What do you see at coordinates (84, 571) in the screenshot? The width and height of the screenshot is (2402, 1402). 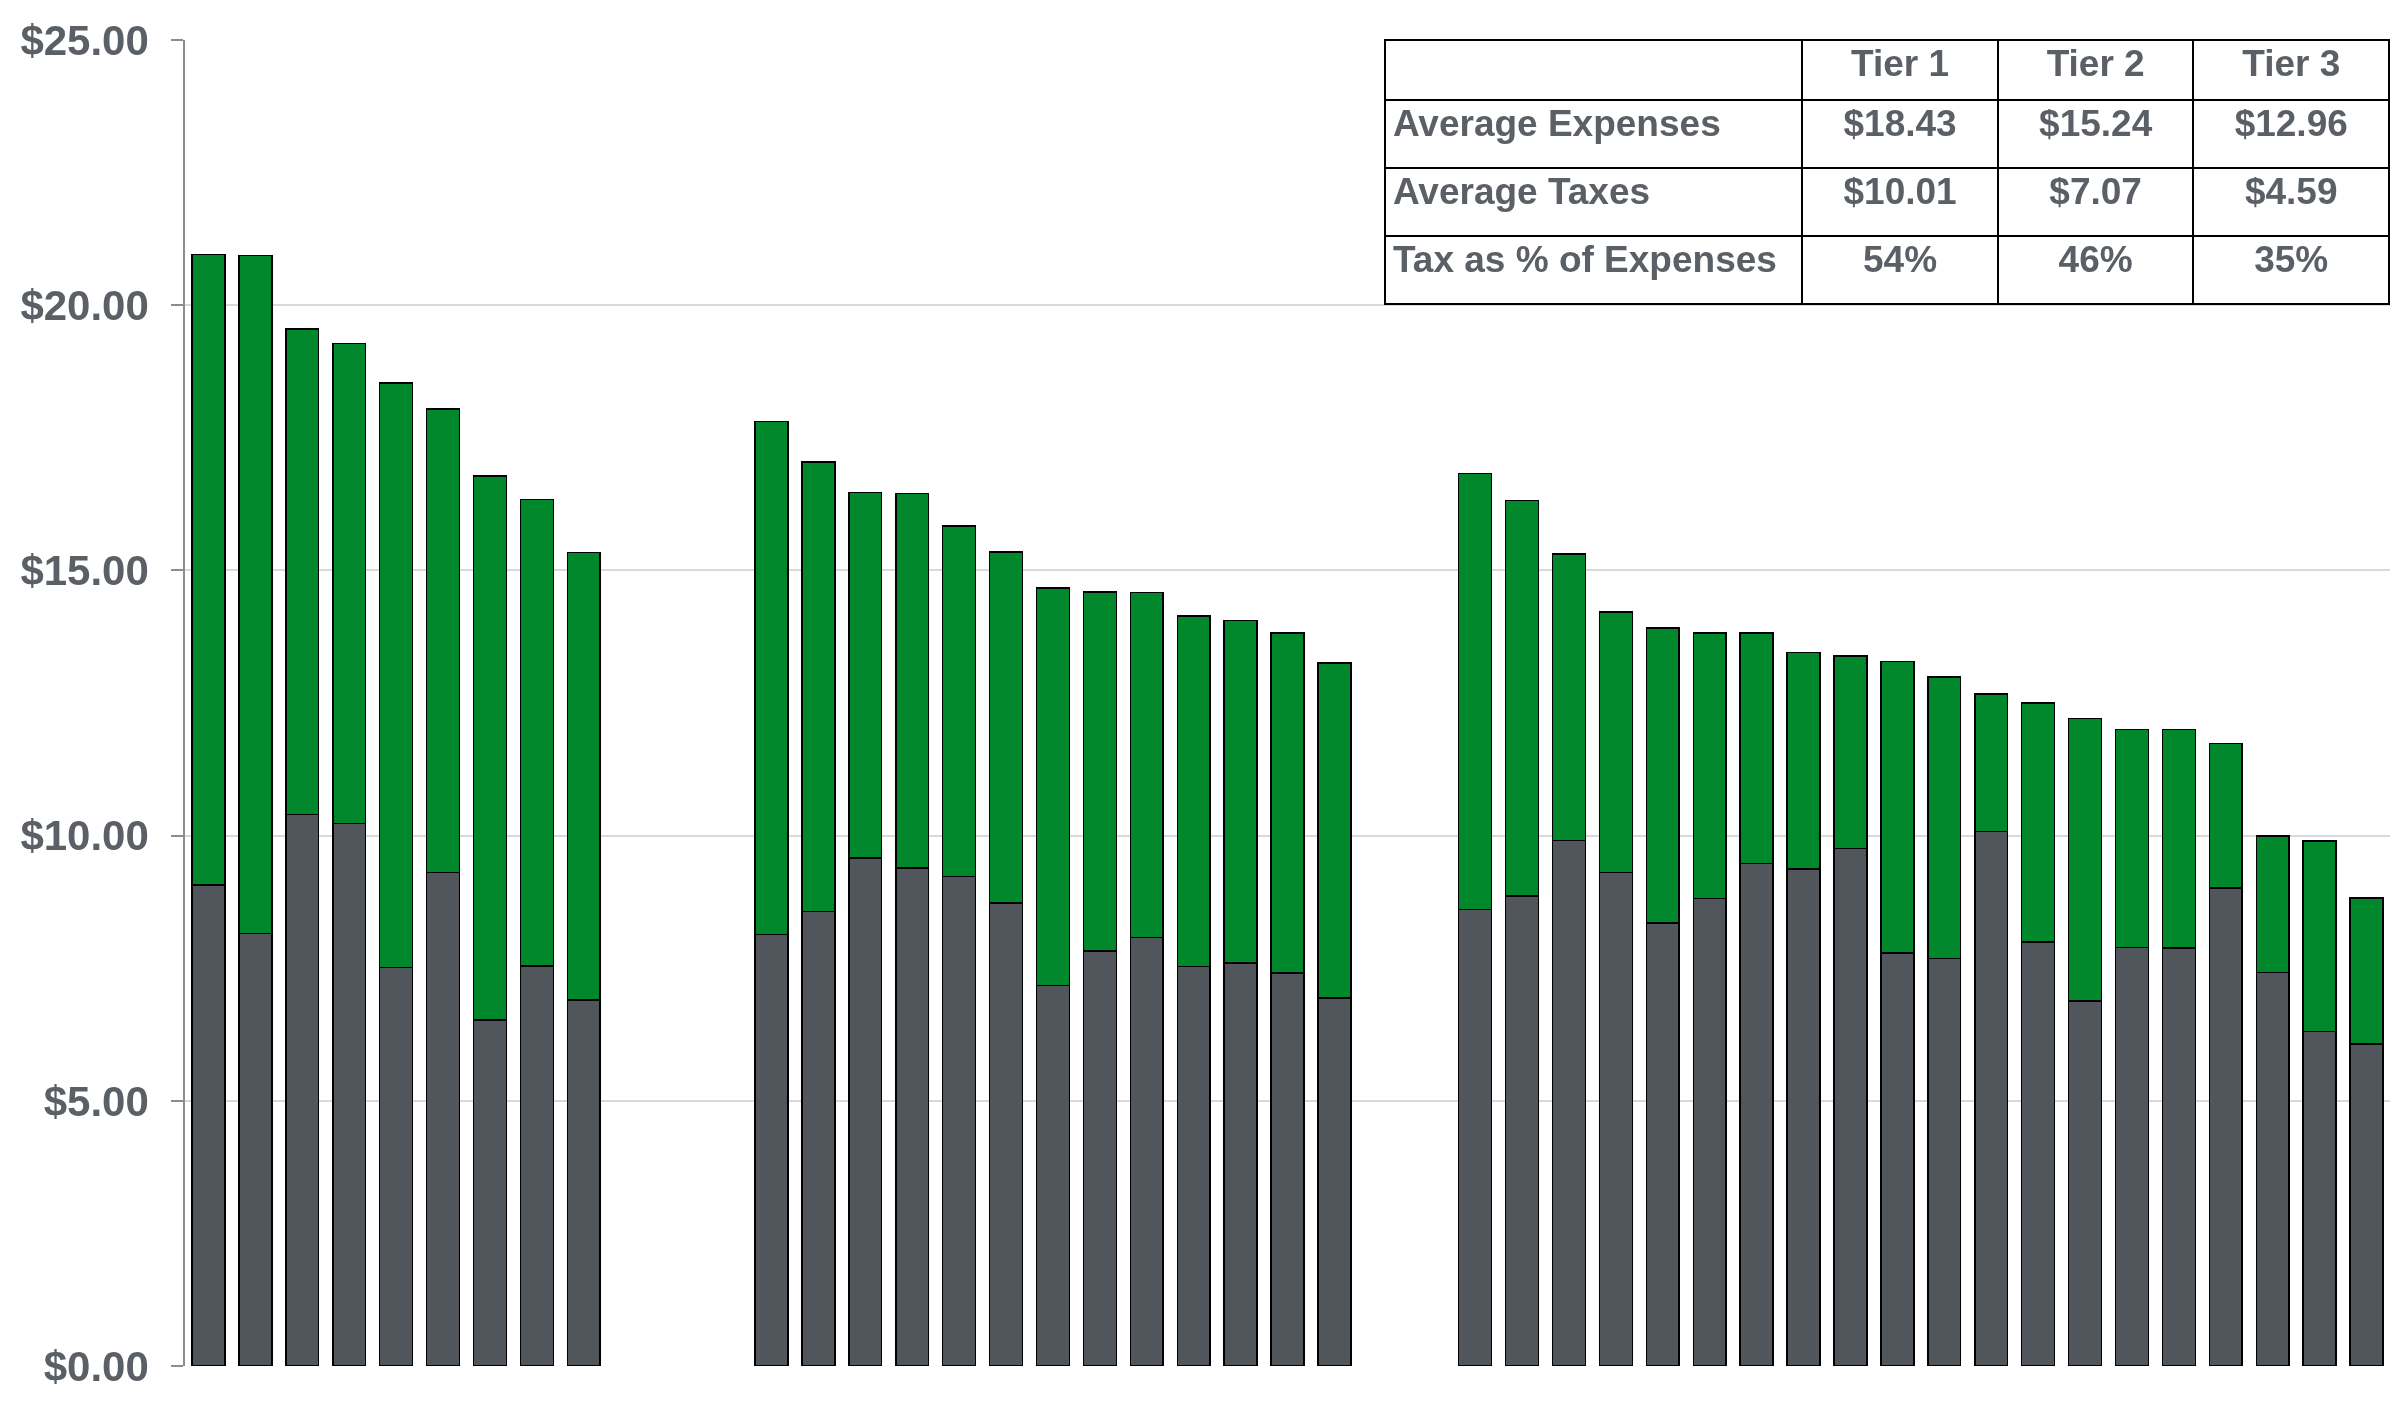 I see `y-tick-label: $15.00` at bounding box center [84, 571].